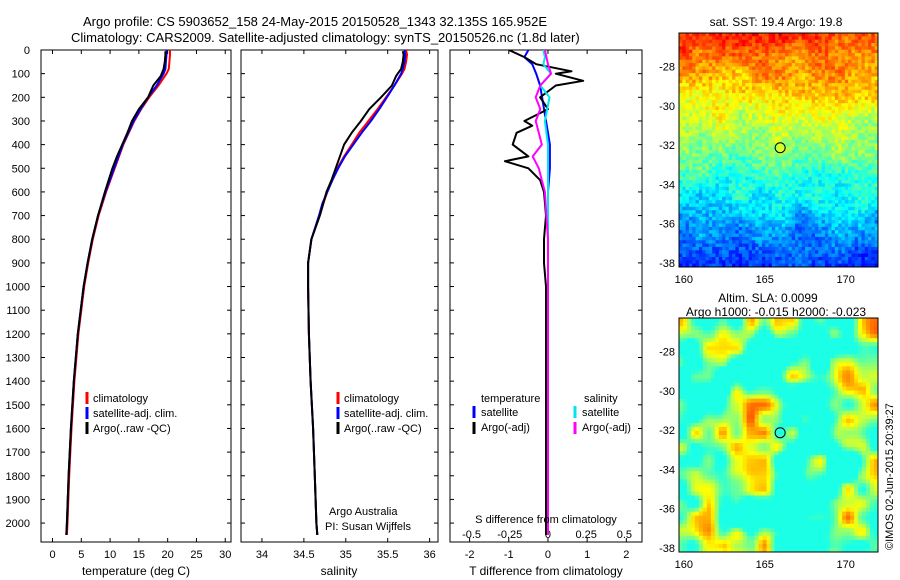  I want to click on y-tick-label: 800, so click(21, 240).